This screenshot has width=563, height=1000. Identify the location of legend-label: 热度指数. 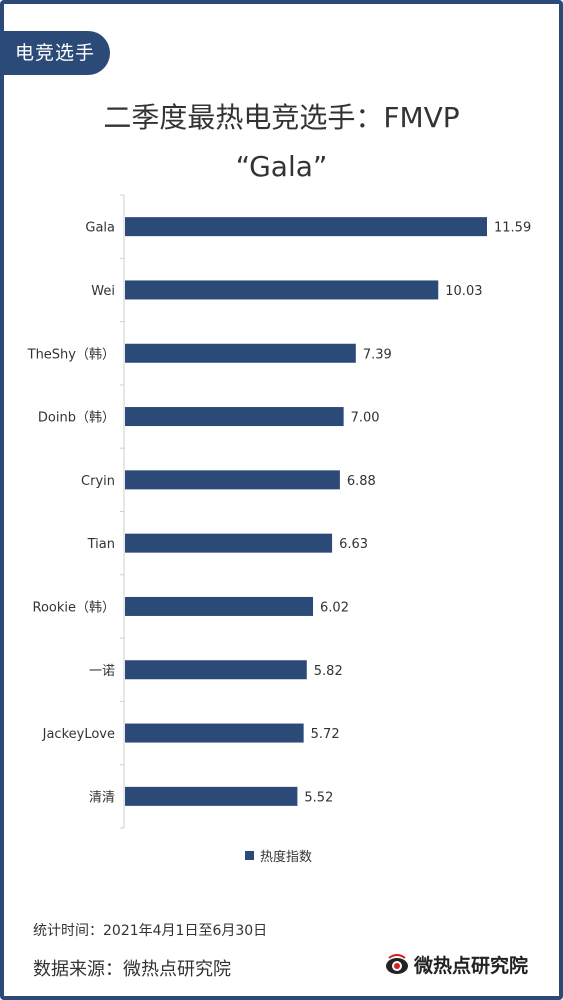
(286, 857).